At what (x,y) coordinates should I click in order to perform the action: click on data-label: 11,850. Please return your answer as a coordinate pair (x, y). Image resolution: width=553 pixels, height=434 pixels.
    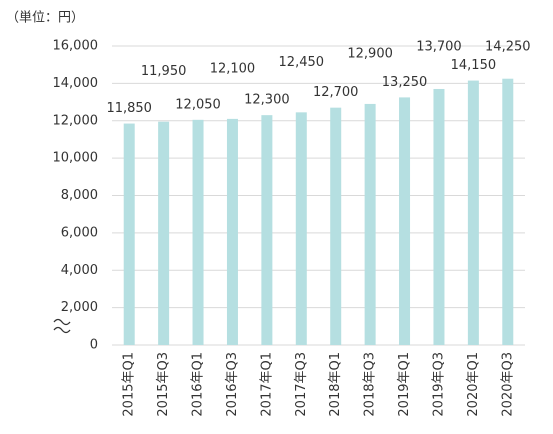
    Looking at the image, I should click on (129, 108).